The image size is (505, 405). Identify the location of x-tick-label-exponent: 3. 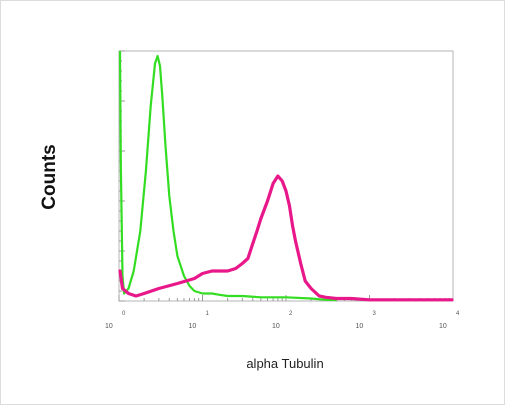
(375, 314).